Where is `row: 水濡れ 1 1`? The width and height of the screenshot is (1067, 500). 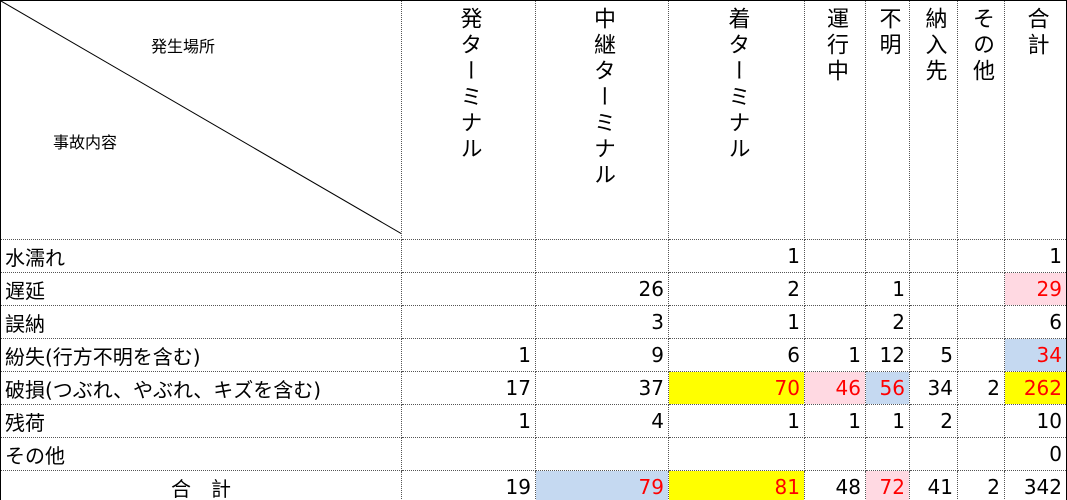 row: 水濡れ 1 1 is located at coordinates (533, 256).